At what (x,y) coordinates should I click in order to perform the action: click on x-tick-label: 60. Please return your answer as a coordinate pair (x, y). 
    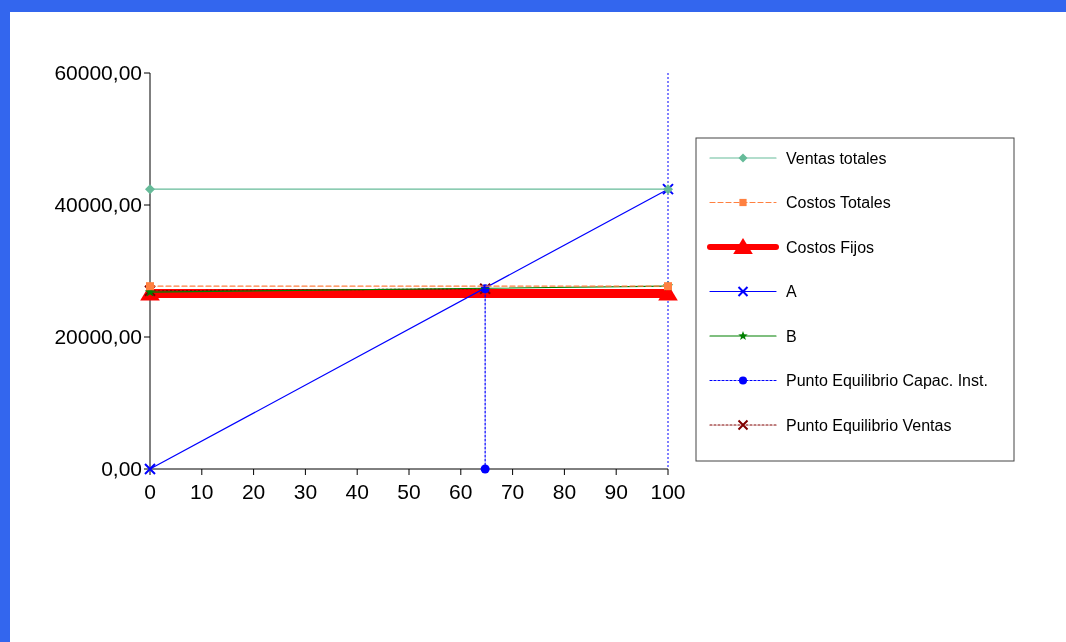
    Looking at the image, I should click on (461, 491).